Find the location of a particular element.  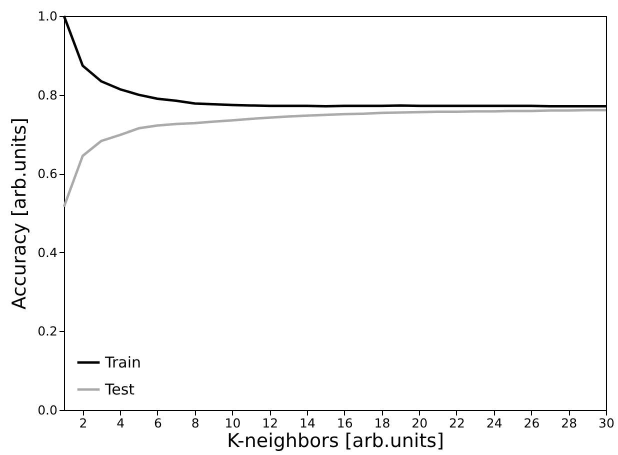

legend-label: Test is located at coordinates (119, 389).